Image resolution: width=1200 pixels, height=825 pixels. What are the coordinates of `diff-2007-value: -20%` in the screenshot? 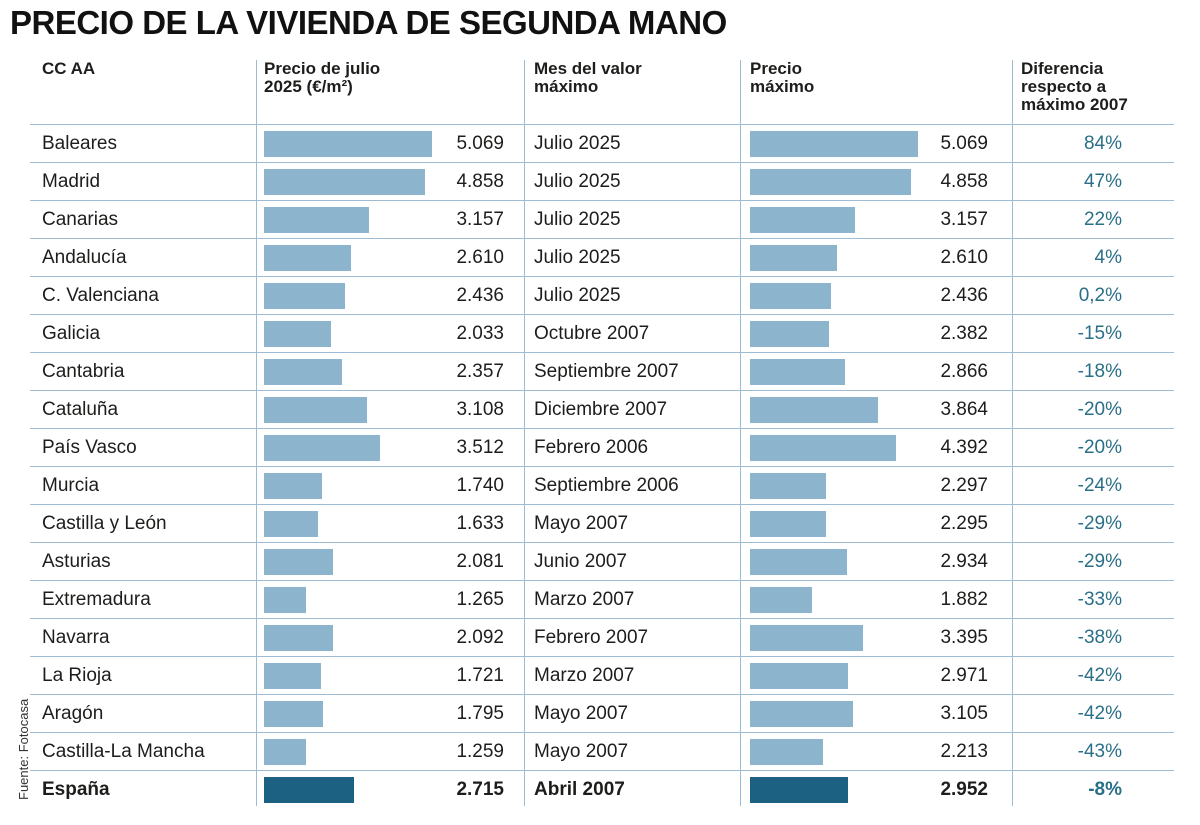 It's located at (1099, 447).